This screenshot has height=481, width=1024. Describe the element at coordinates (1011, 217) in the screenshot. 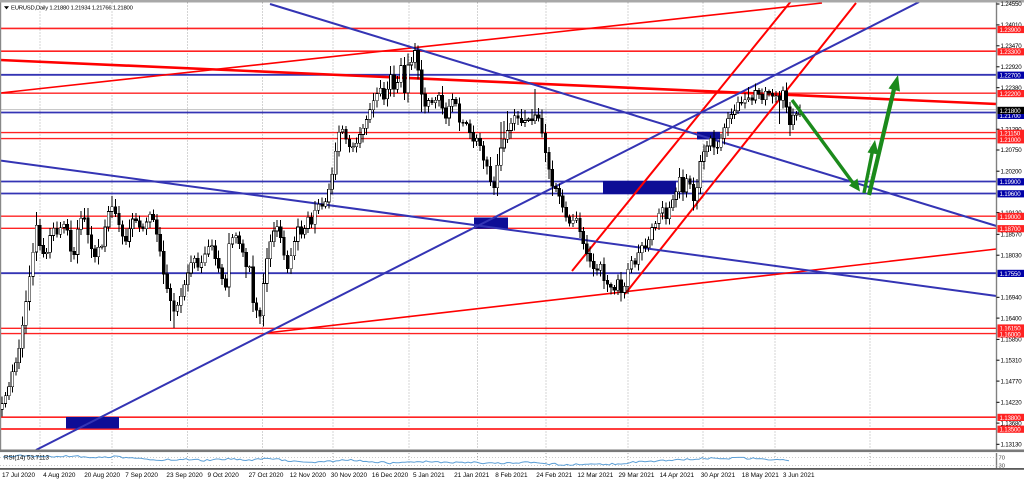

I see `svg-text: 1.19000` at that location.